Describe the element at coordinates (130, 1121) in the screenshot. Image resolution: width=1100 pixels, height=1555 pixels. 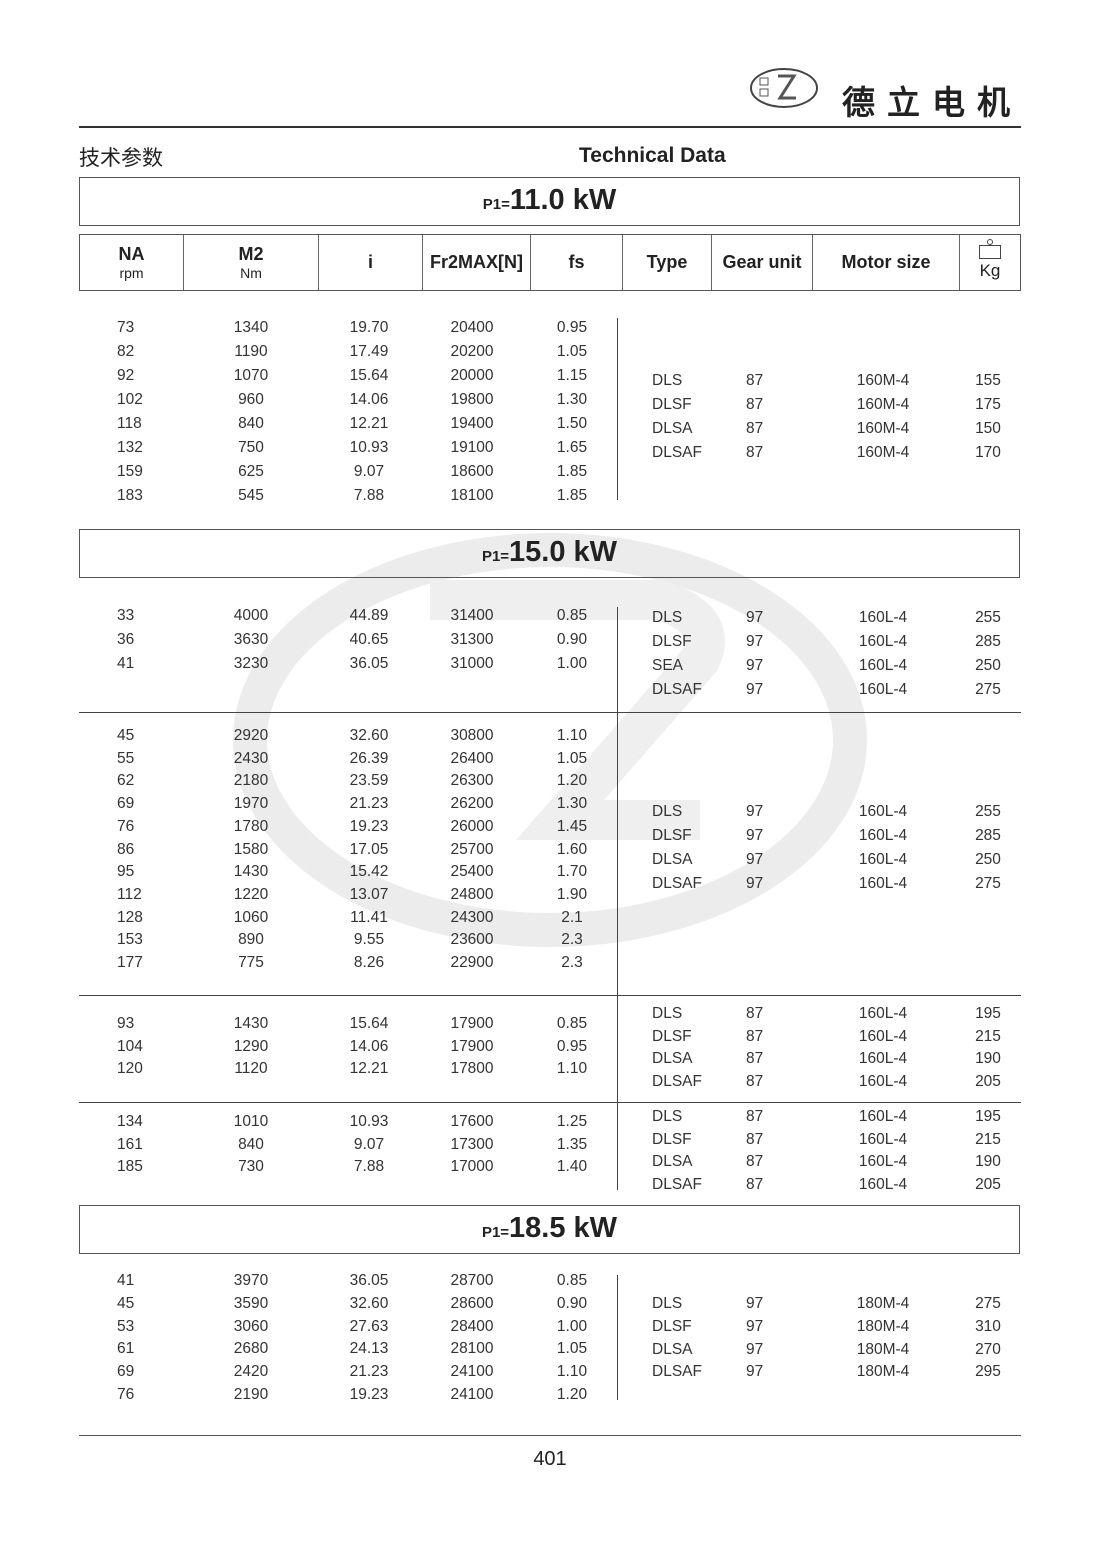
I see `table-cell: 134` at that location.